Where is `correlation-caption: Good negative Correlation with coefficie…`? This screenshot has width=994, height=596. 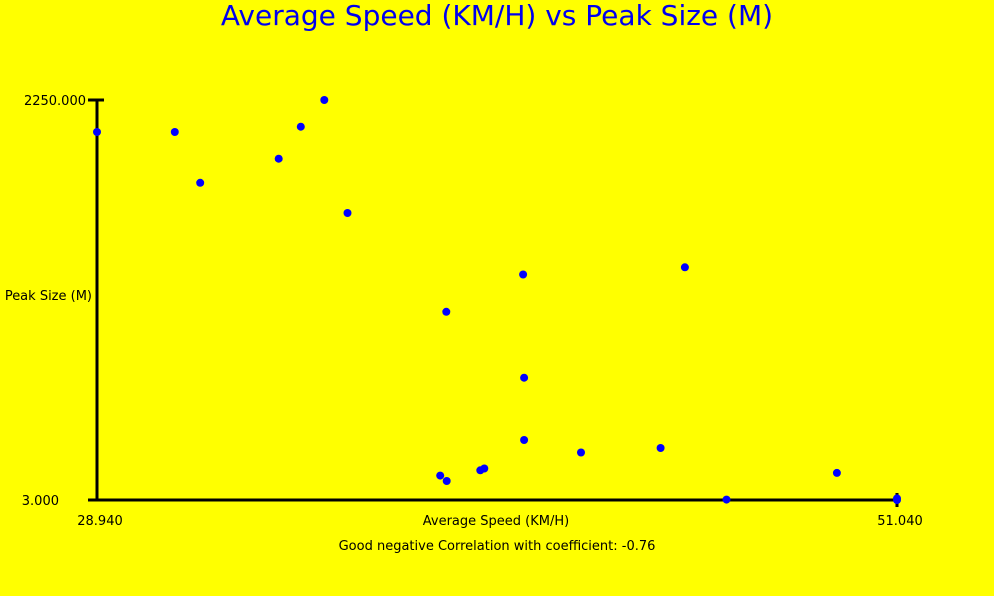 correlation-caption: Good negative Correlation with coefficie… is located at coordinates (497, 546).